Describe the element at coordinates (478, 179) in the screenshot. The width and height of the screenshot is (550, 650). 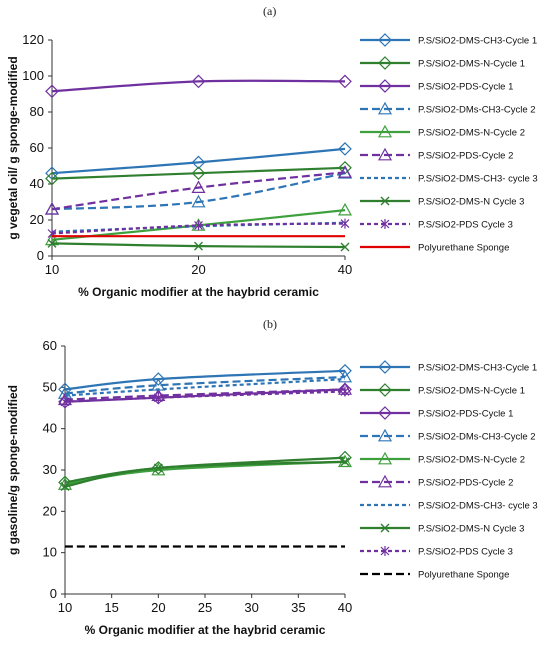
I see `chart-a-legend-label: P.S/SiO2-DMS-CH3- cycle 3` at that location.